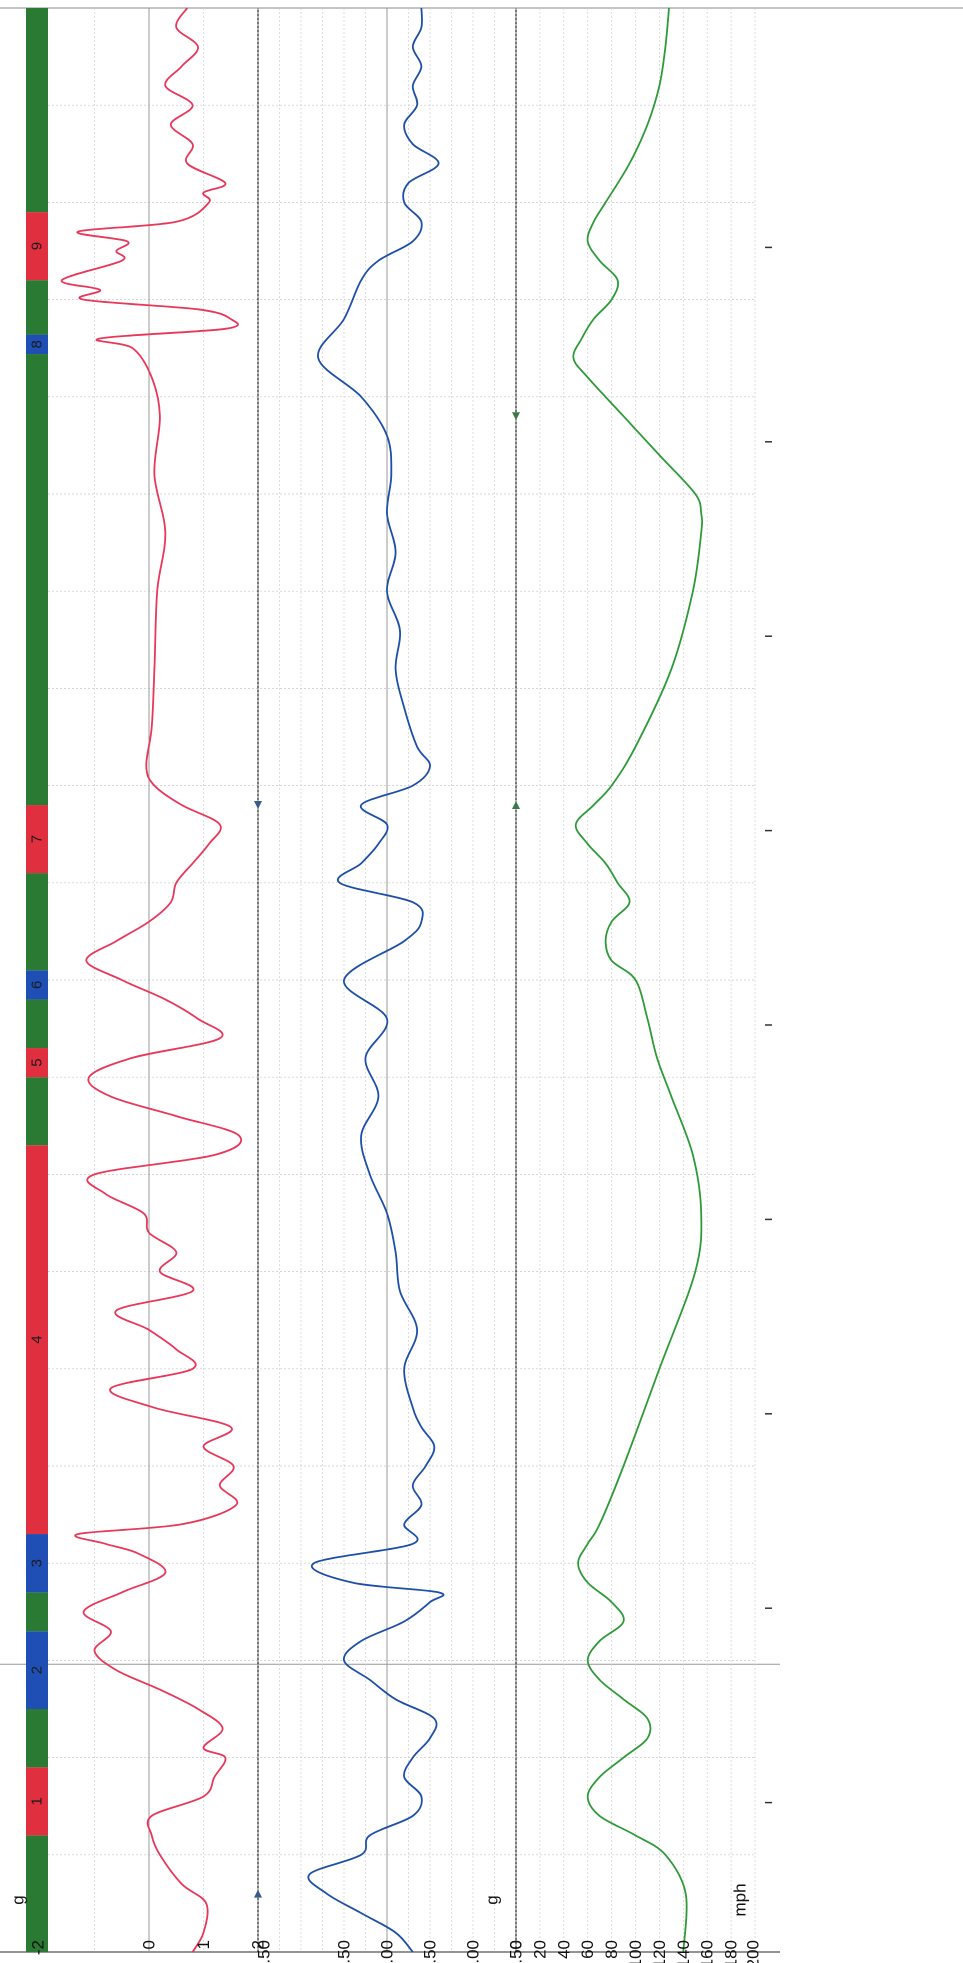  What do you see at coordinates (258, 1944) in the screenshot?
I see `y-tick-label: 2` at bounding box center [258, 1944].